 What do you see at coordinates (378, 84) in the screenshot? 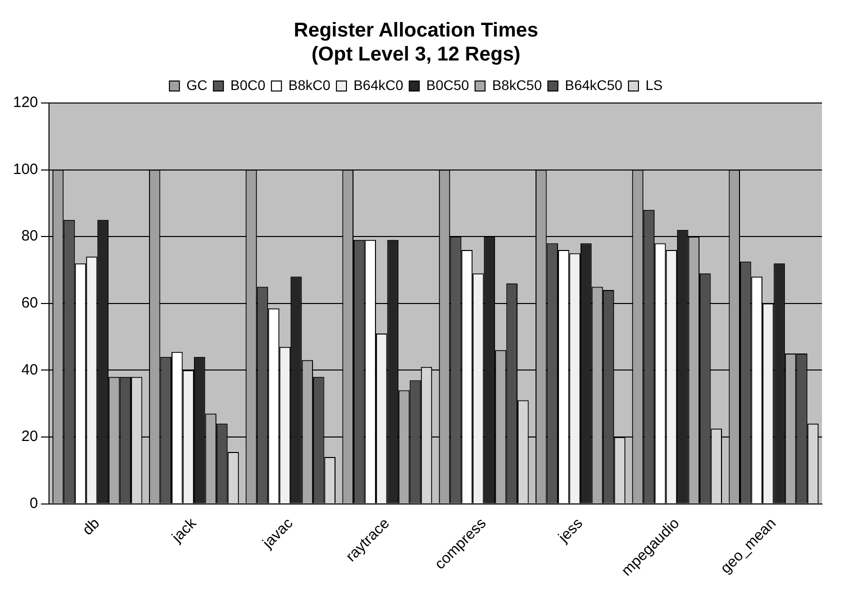
I see `legend-label: B64kC0` at bounding box center [378, 84].